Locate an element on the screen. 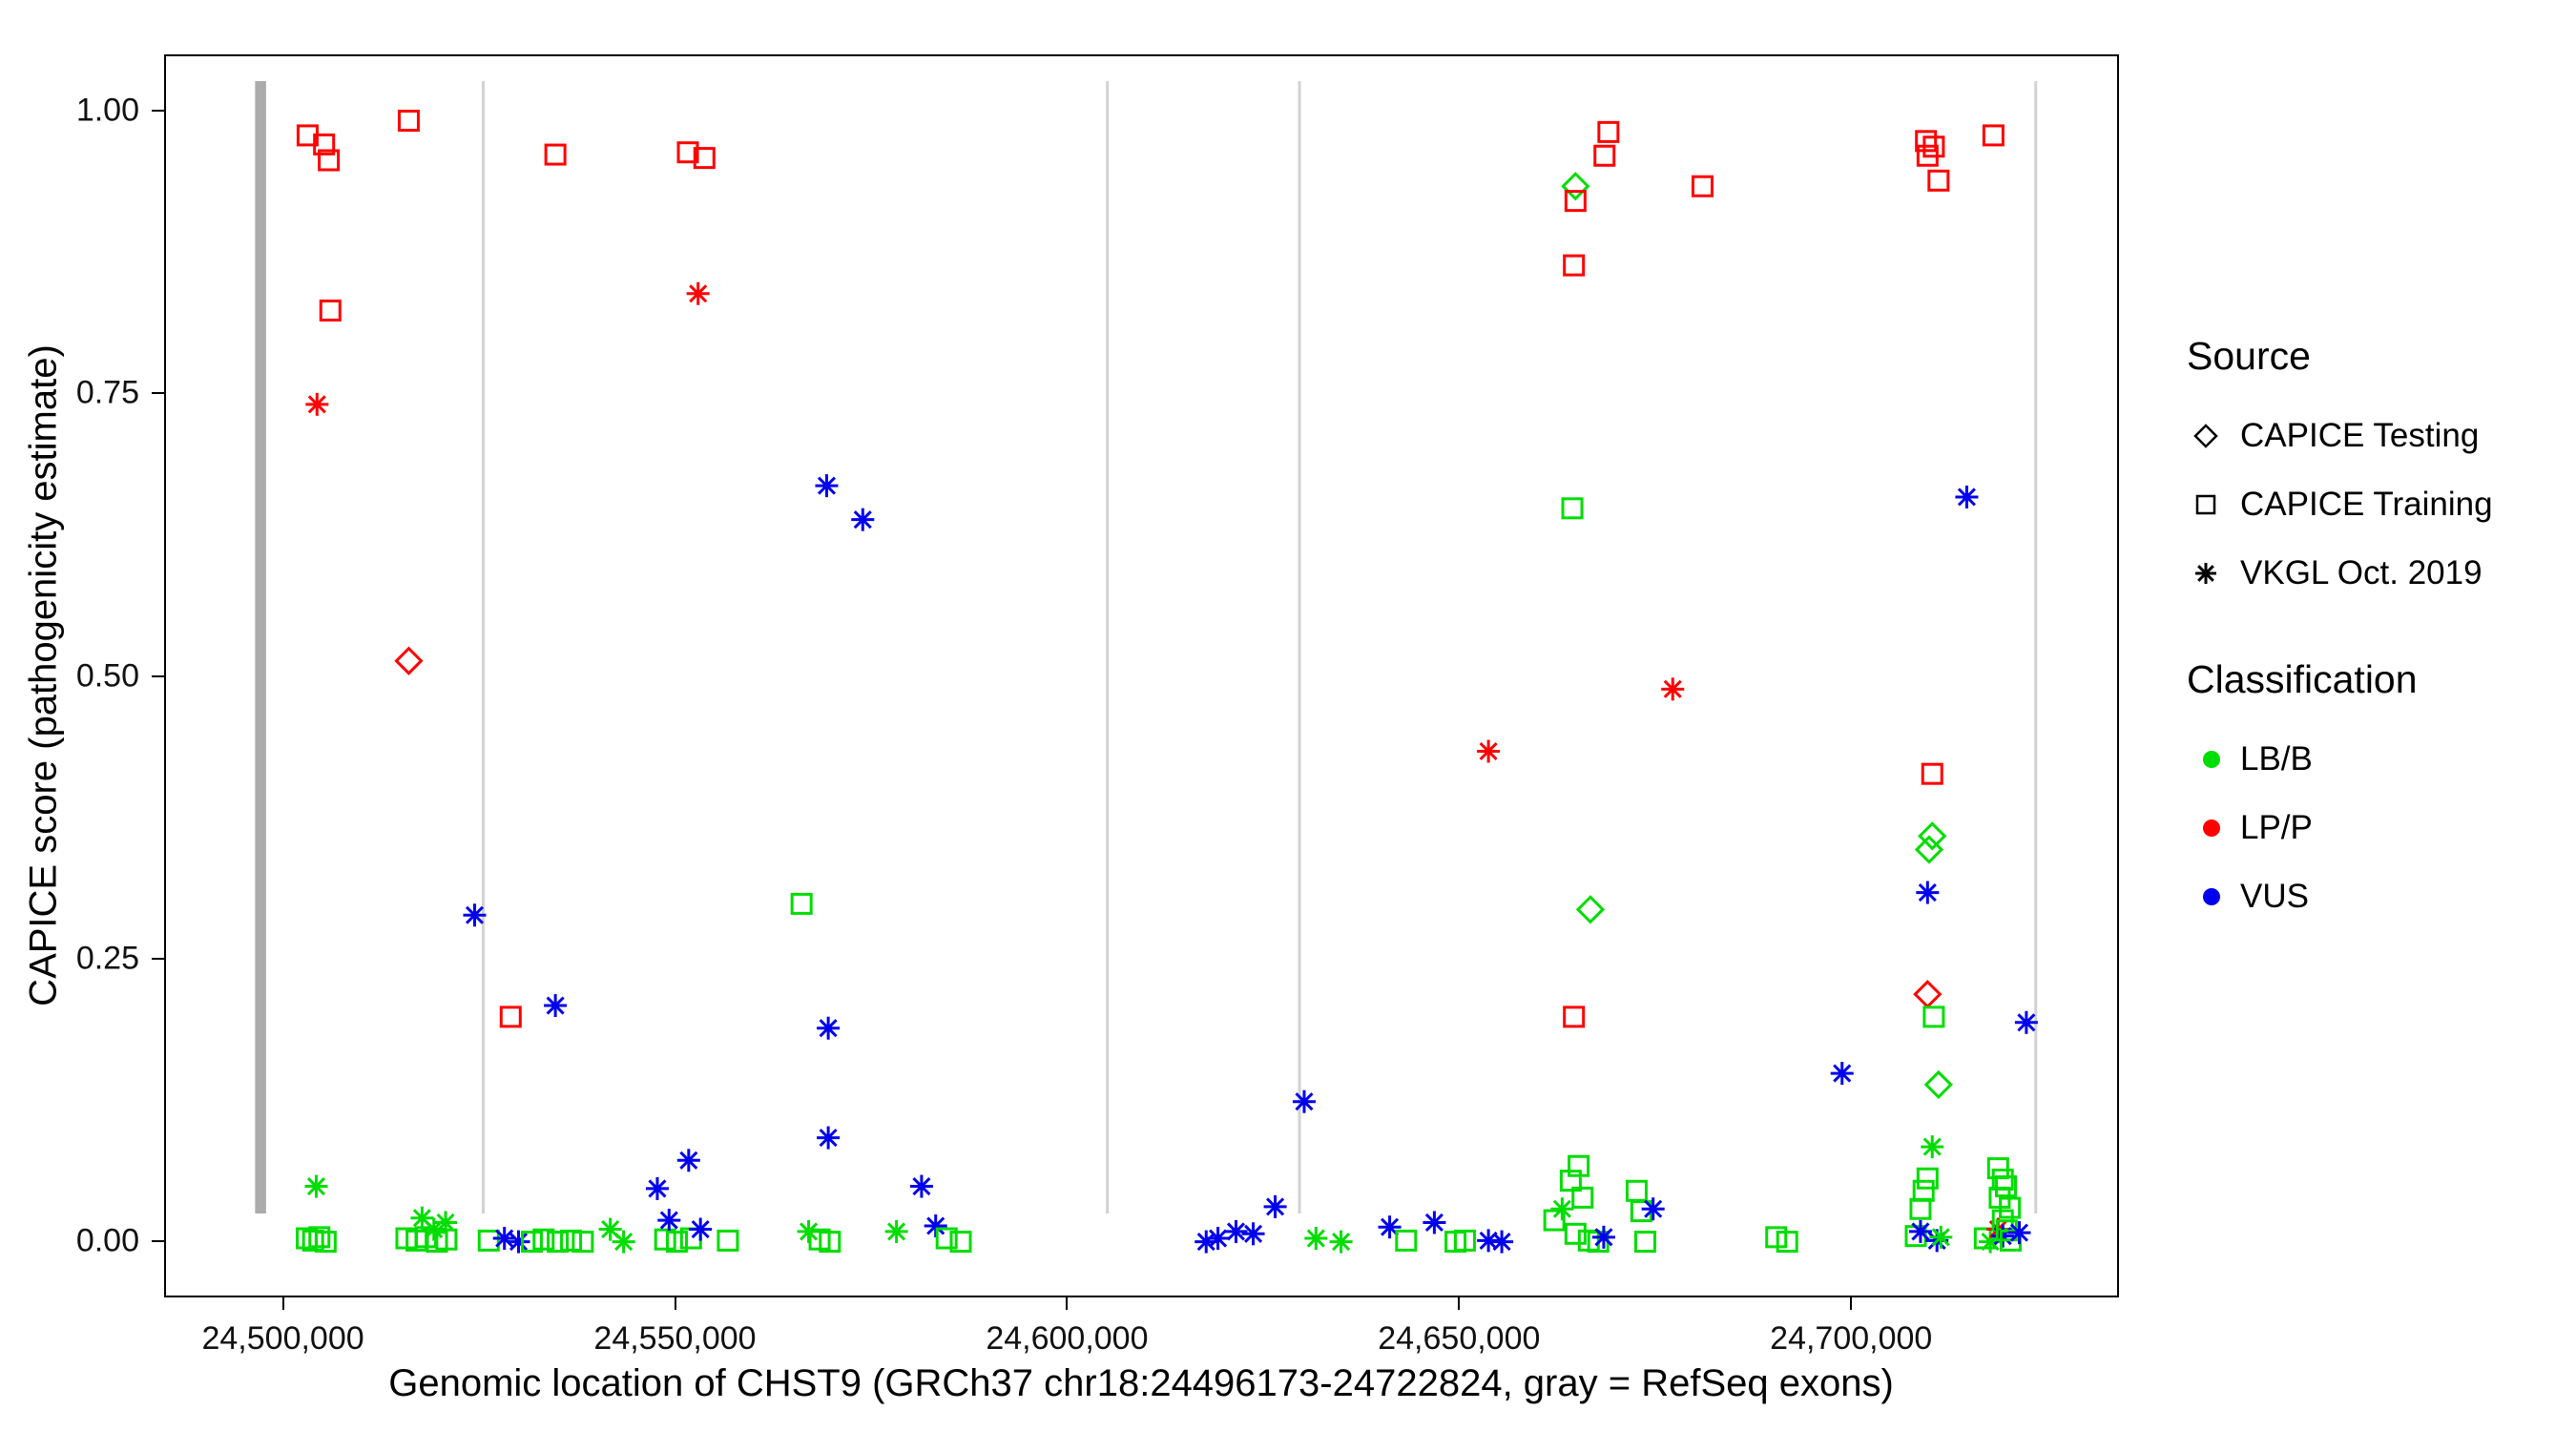 This screenshot has width=2576, height=1431. y-tick-label: 0.50 is located at coordinates (107, 675).